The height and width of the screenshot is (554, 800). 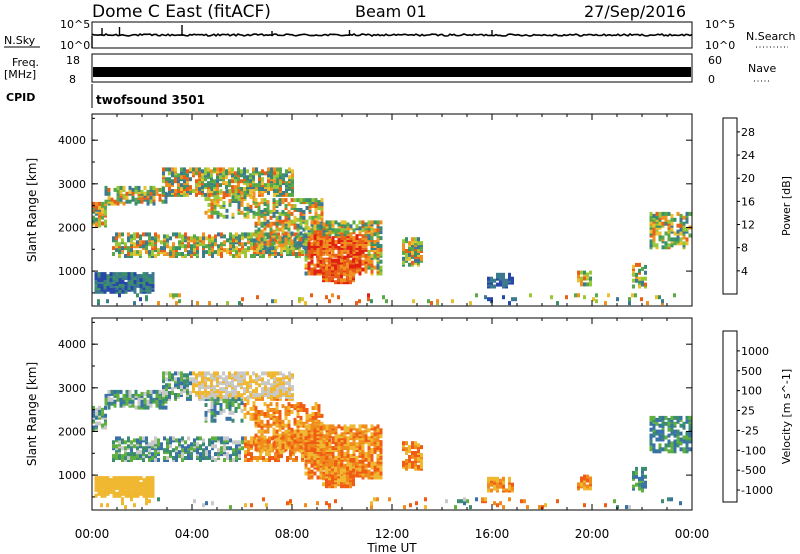 I want to click on ytick-label: 1000, so click(x=72, y=271).